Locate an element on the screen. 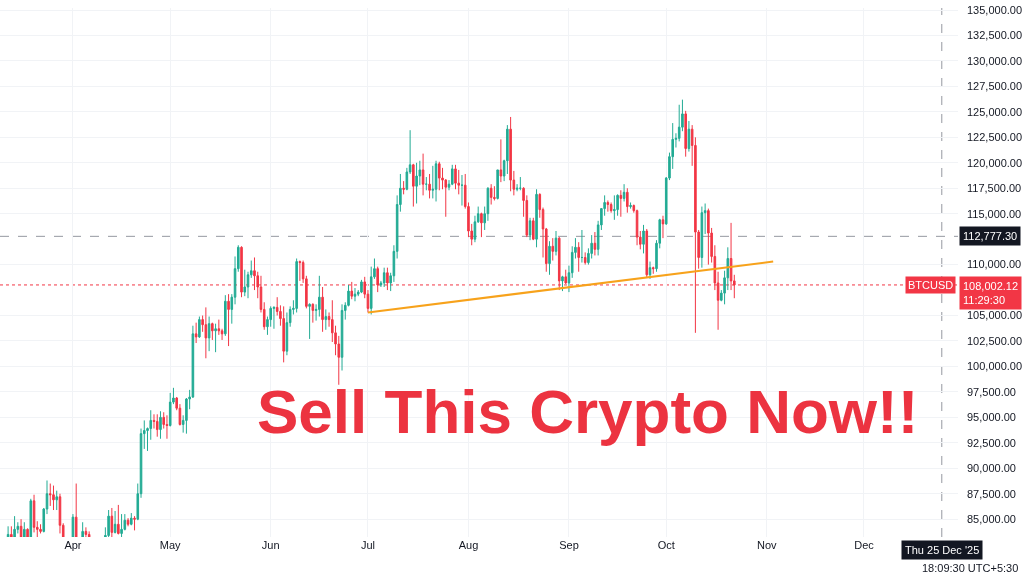 Image resolution: width=1024 pixels, height=576 pixels. y-tick-label: 130,000.00 is located at coordinates (995, 60).